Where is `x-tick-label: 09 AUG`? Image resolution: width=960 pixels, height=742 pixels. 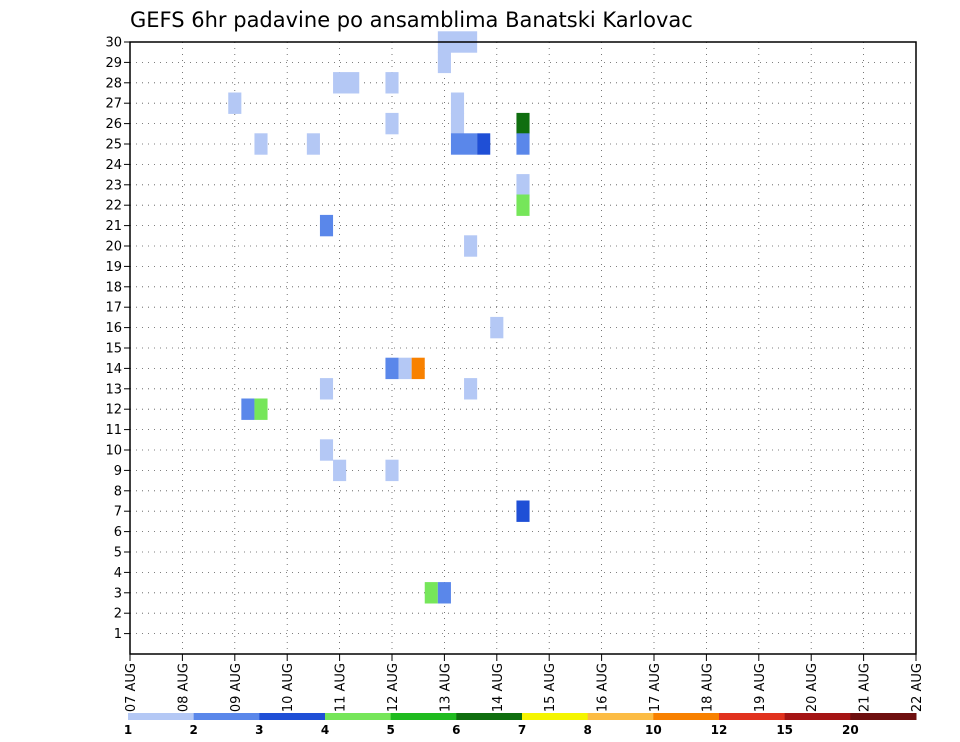 x-tick-label: 09 AUG is located at coordinates (236, 687).